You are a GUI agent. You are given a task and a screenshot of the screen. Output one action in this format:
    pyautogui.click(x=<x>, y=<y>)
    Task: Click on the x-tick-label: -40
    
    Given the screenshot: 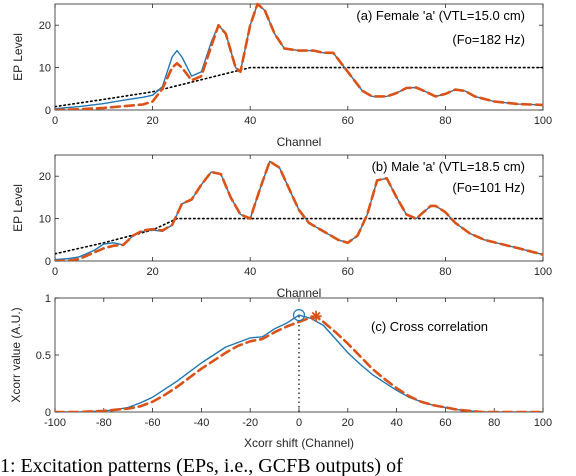 What is the action you would take?
    pyautogui.click(x=201, y=423)
    